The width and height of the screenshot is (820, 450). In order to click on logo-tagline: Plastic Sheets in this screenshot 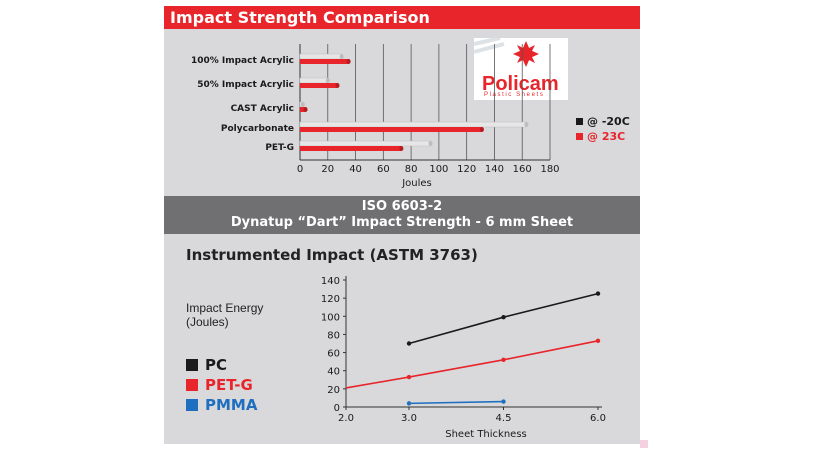, I will do `click(514, 95)`.